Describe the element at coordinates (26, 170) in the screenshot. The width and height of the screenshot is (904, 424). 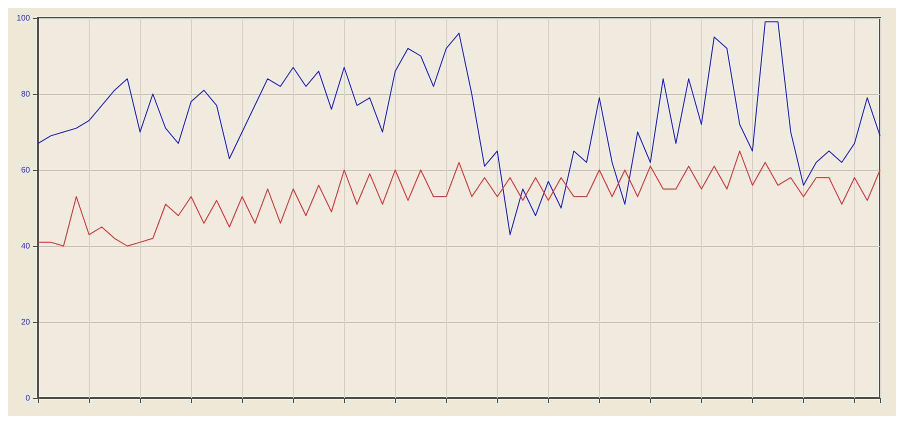
I see `y-tick-label: 60` at that location.